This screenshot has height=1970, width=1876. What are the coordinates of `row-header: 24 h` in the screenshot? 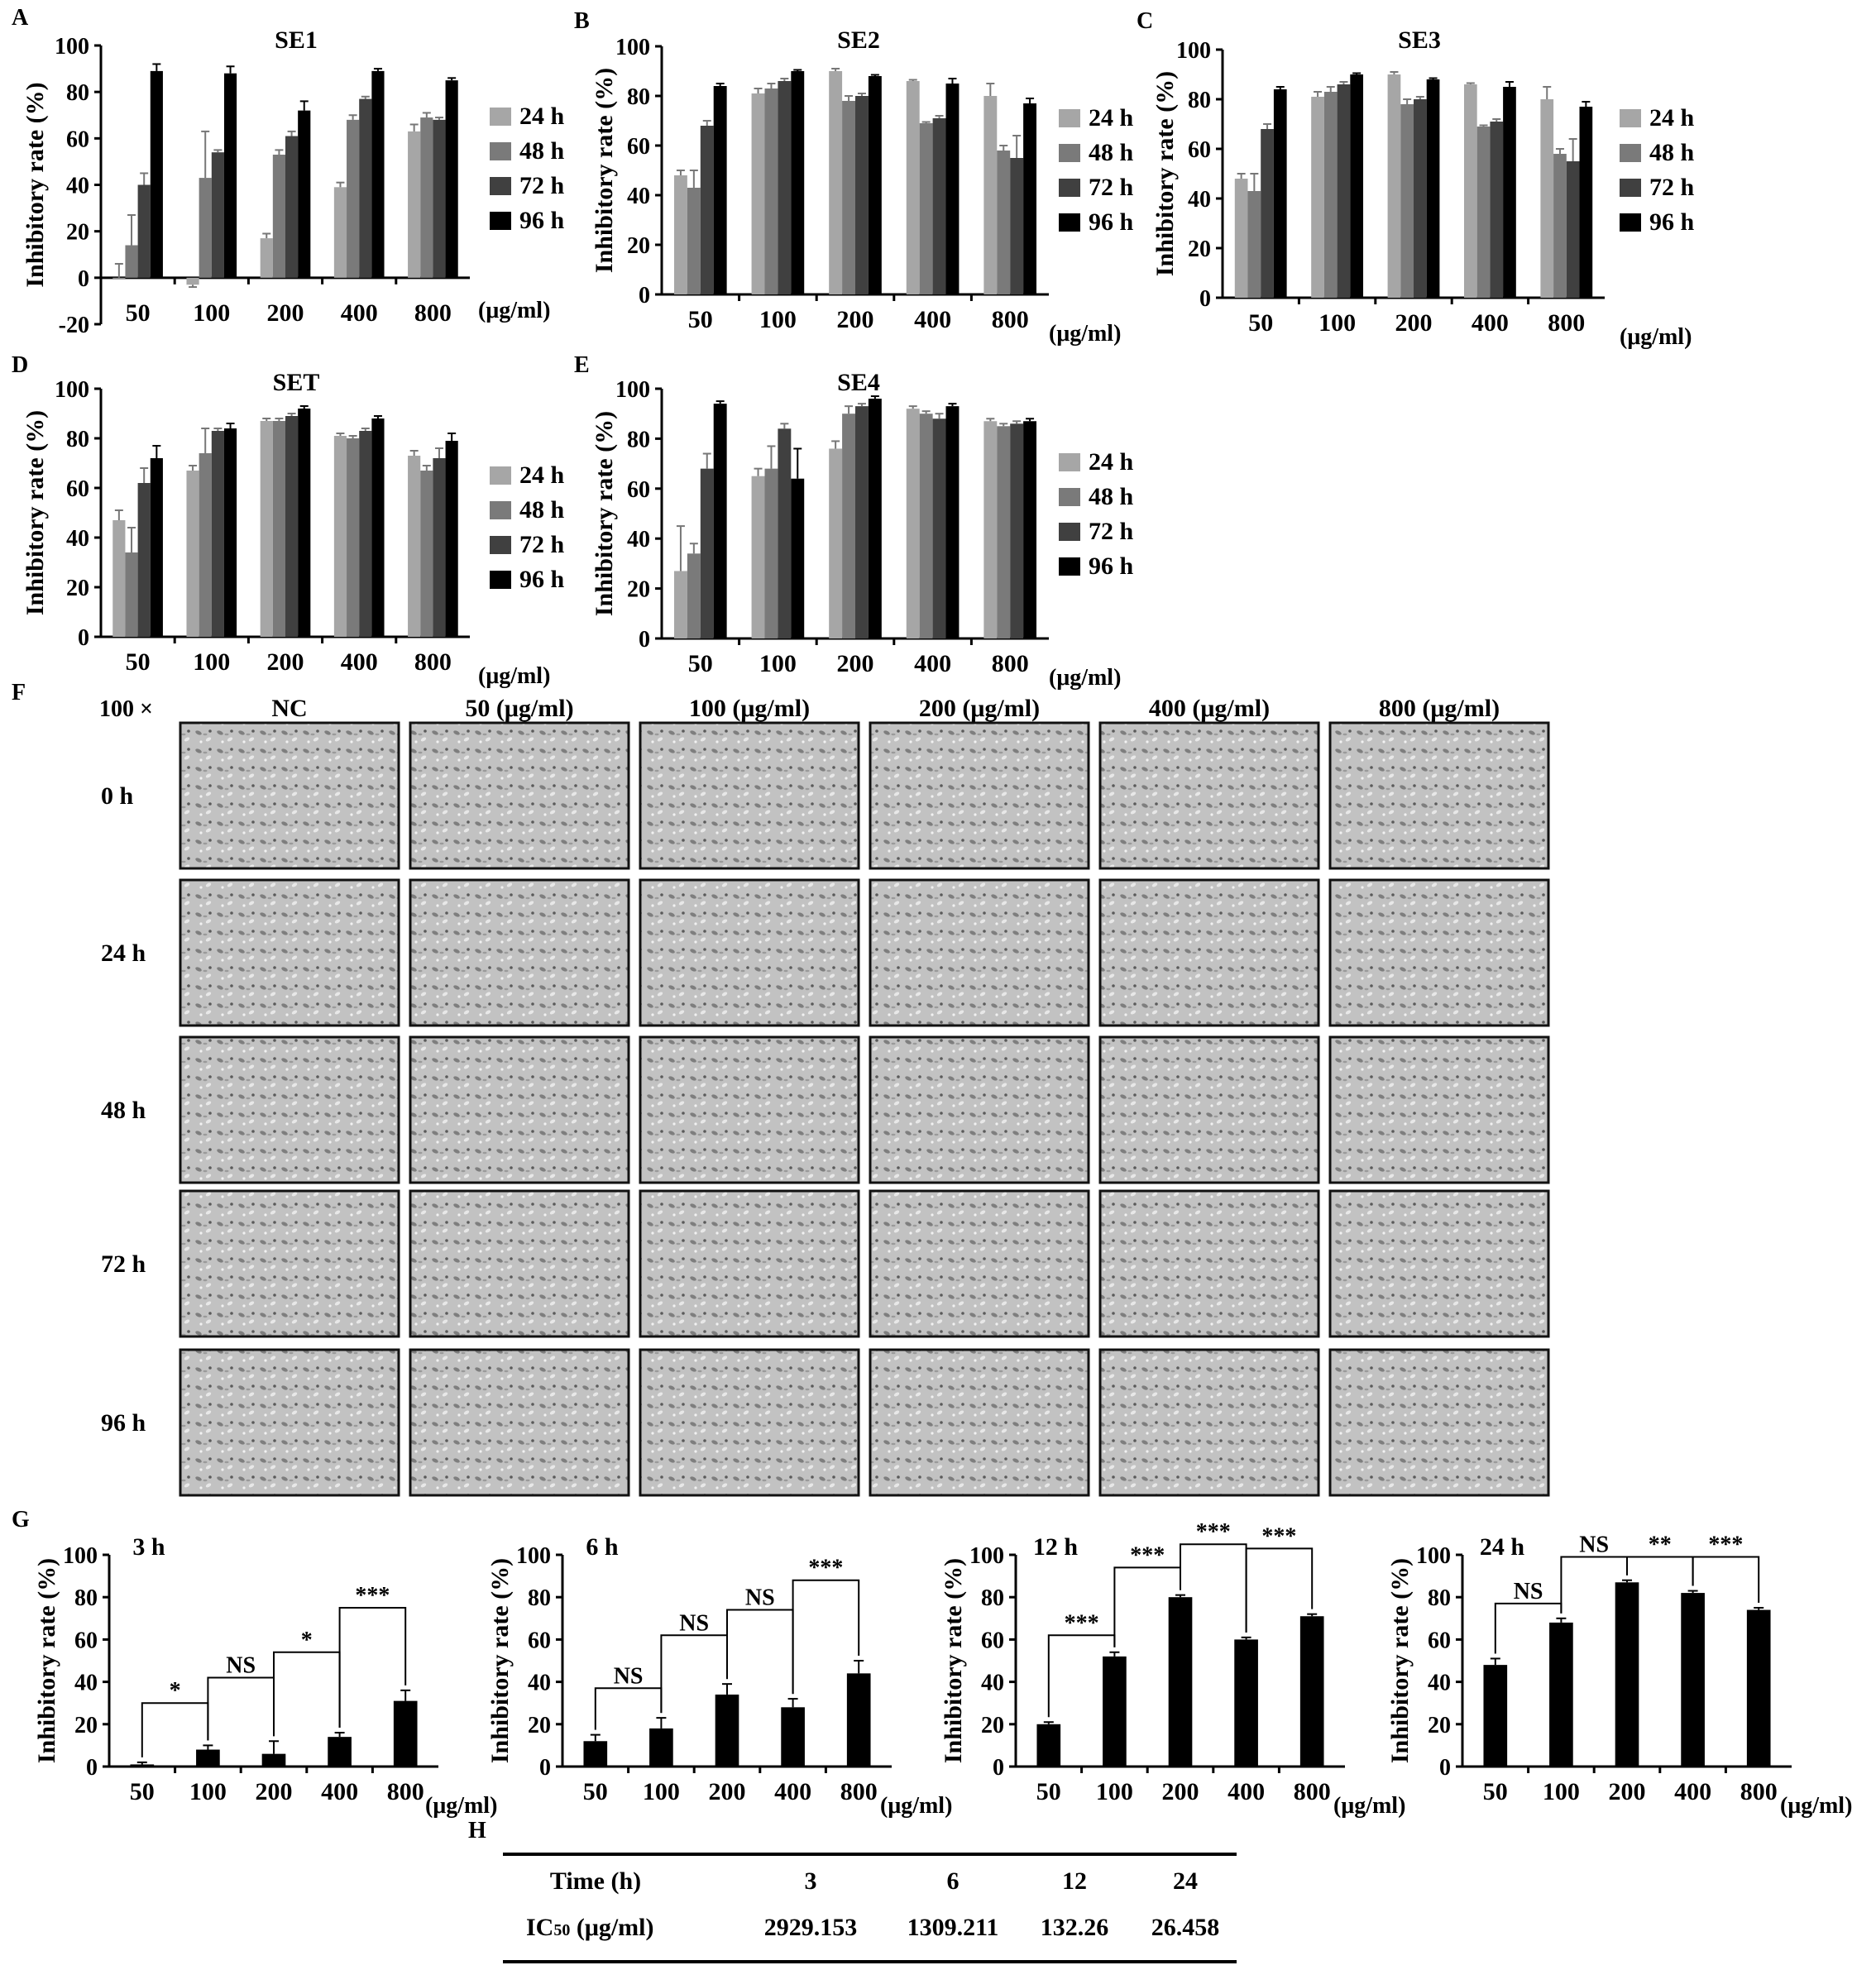 It's located at (123, 953).